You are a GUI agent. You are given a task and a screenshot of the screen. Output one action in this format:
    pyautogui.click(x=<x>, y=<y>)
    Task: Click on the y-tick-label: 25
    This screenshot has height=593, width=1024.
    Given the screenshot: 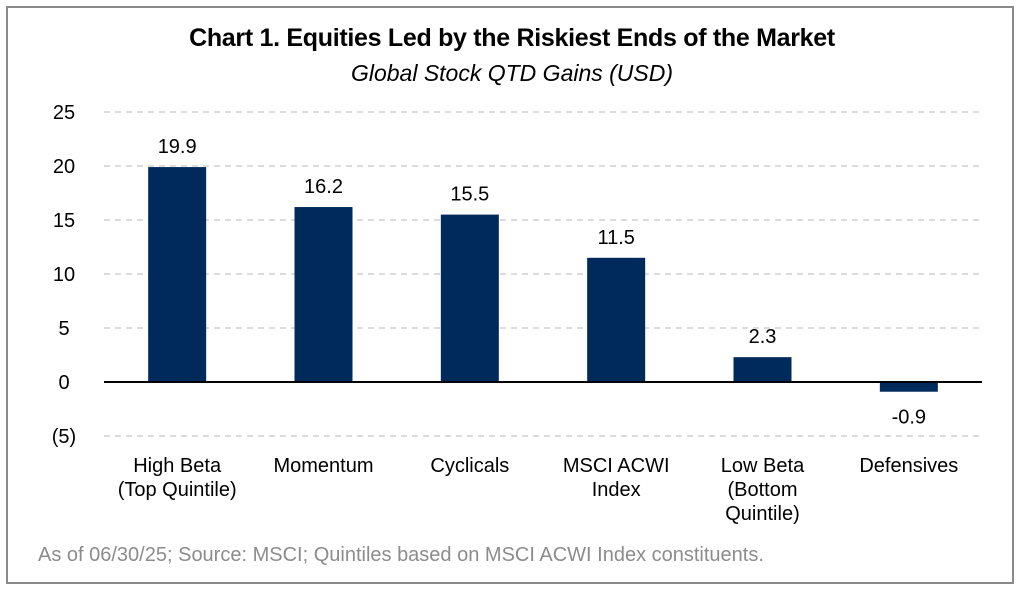 What is the action you would take?
    pyautogui.click(x=64, y=113)
    